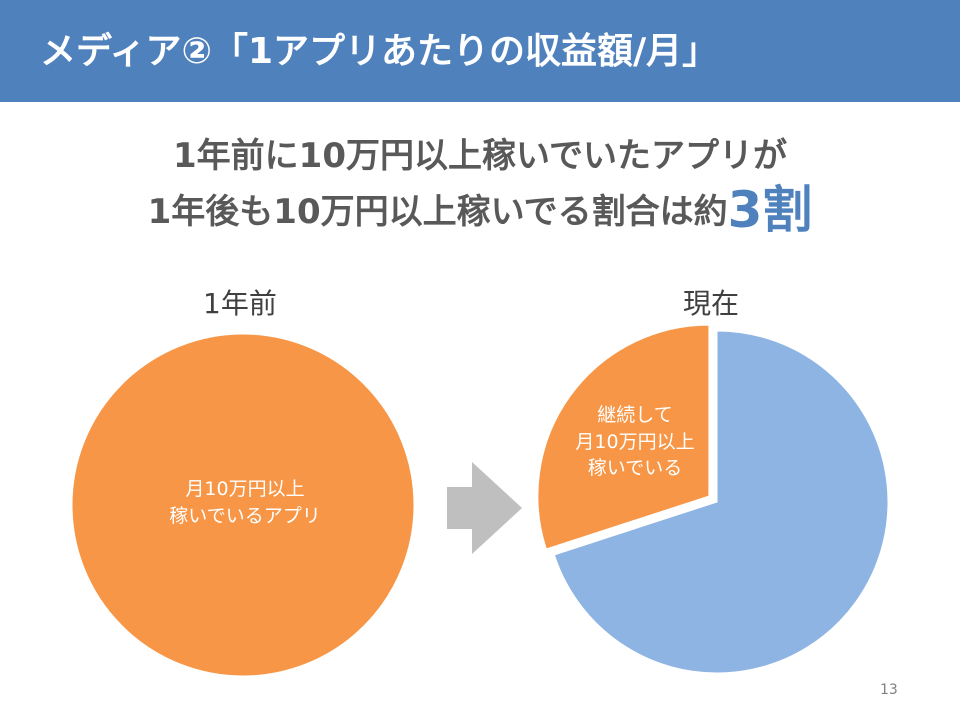 The height and width of the screenshot is (720, 960). What do you see at coordinates (635, 442) in the screenshot?
I see `slice-label-now: 継続して 月10万円以上 稼いでいる` at bounding box center [635, 442].